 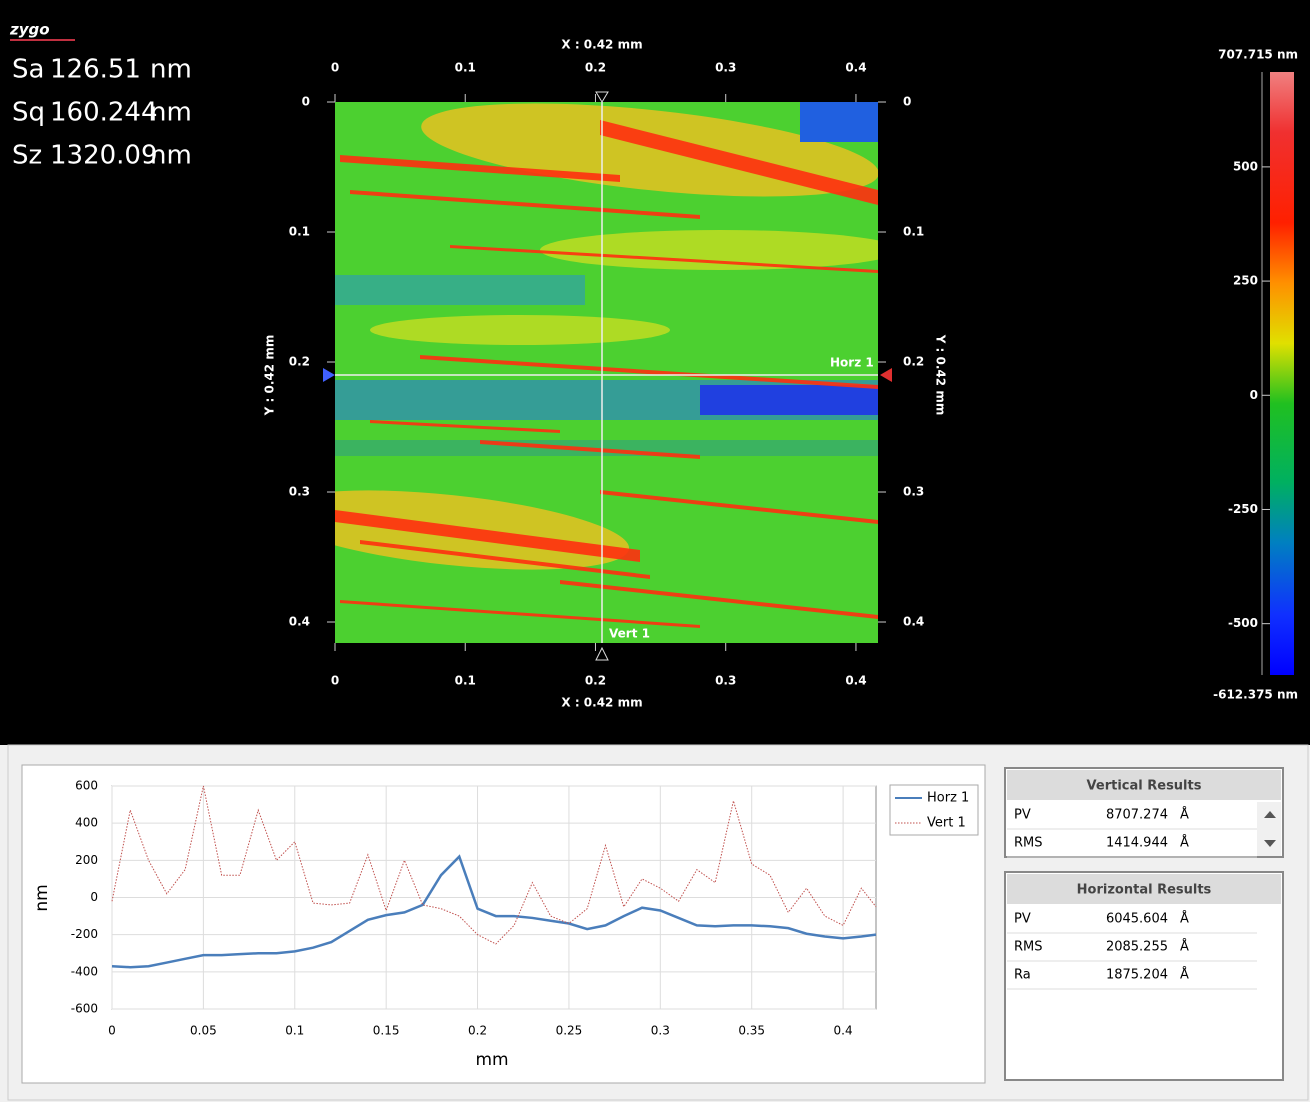 I want to click on horz-cursor-label: Horz 1, so click(x=852, y=363).